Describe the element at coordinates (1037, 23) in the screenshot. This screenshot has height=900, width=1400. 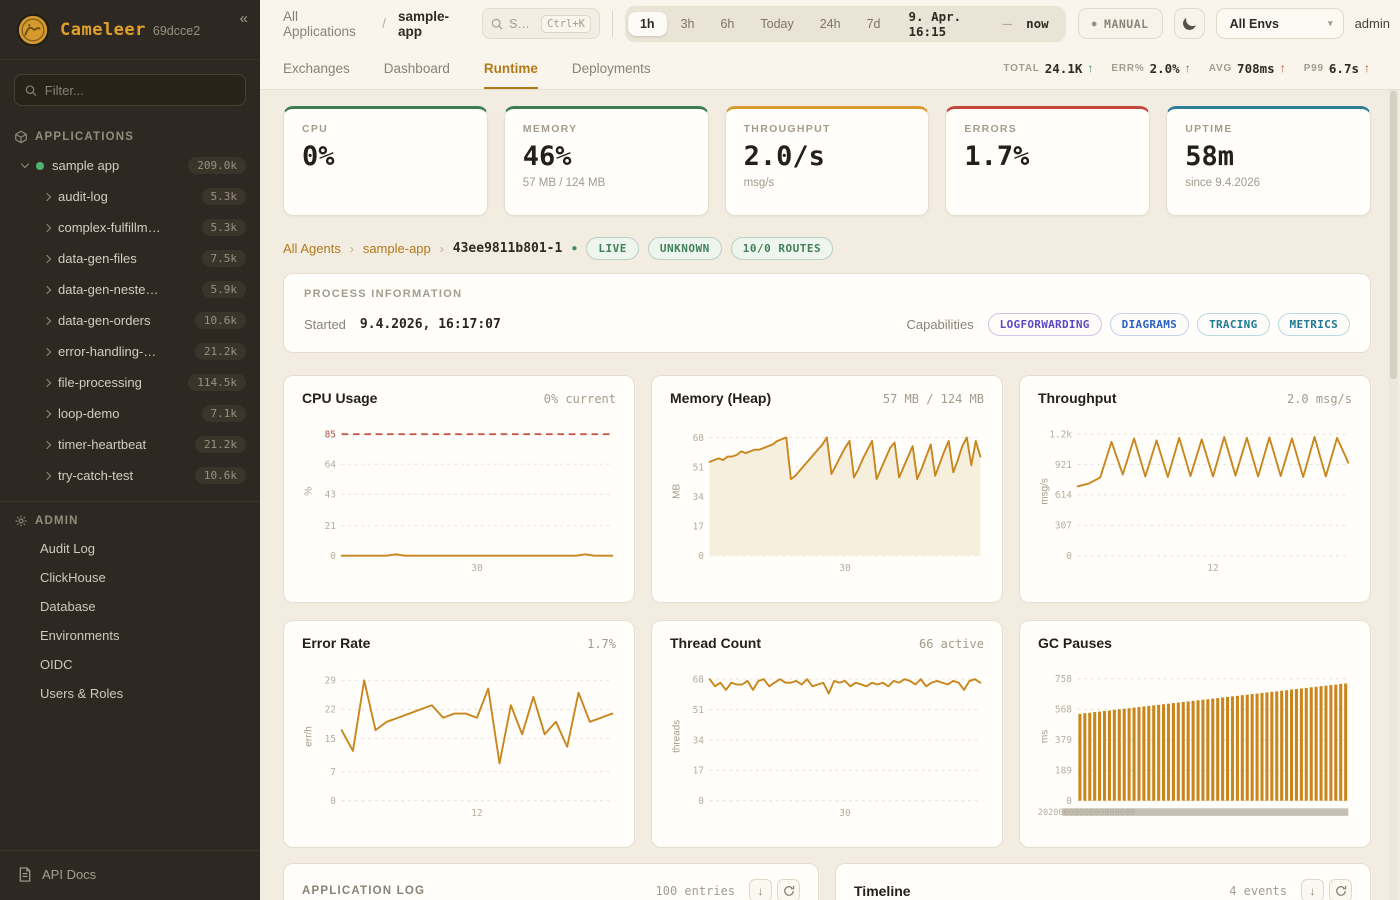
I see `time-range-to: now` at that location.